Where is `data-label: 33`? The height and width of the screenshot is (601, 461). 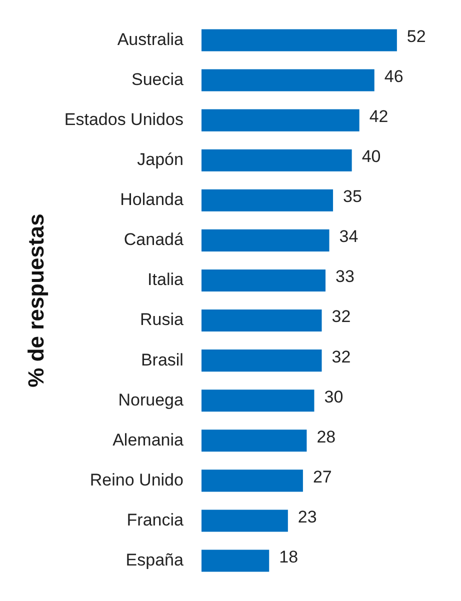 data-label: 33 is located at coordinates (345, 276).